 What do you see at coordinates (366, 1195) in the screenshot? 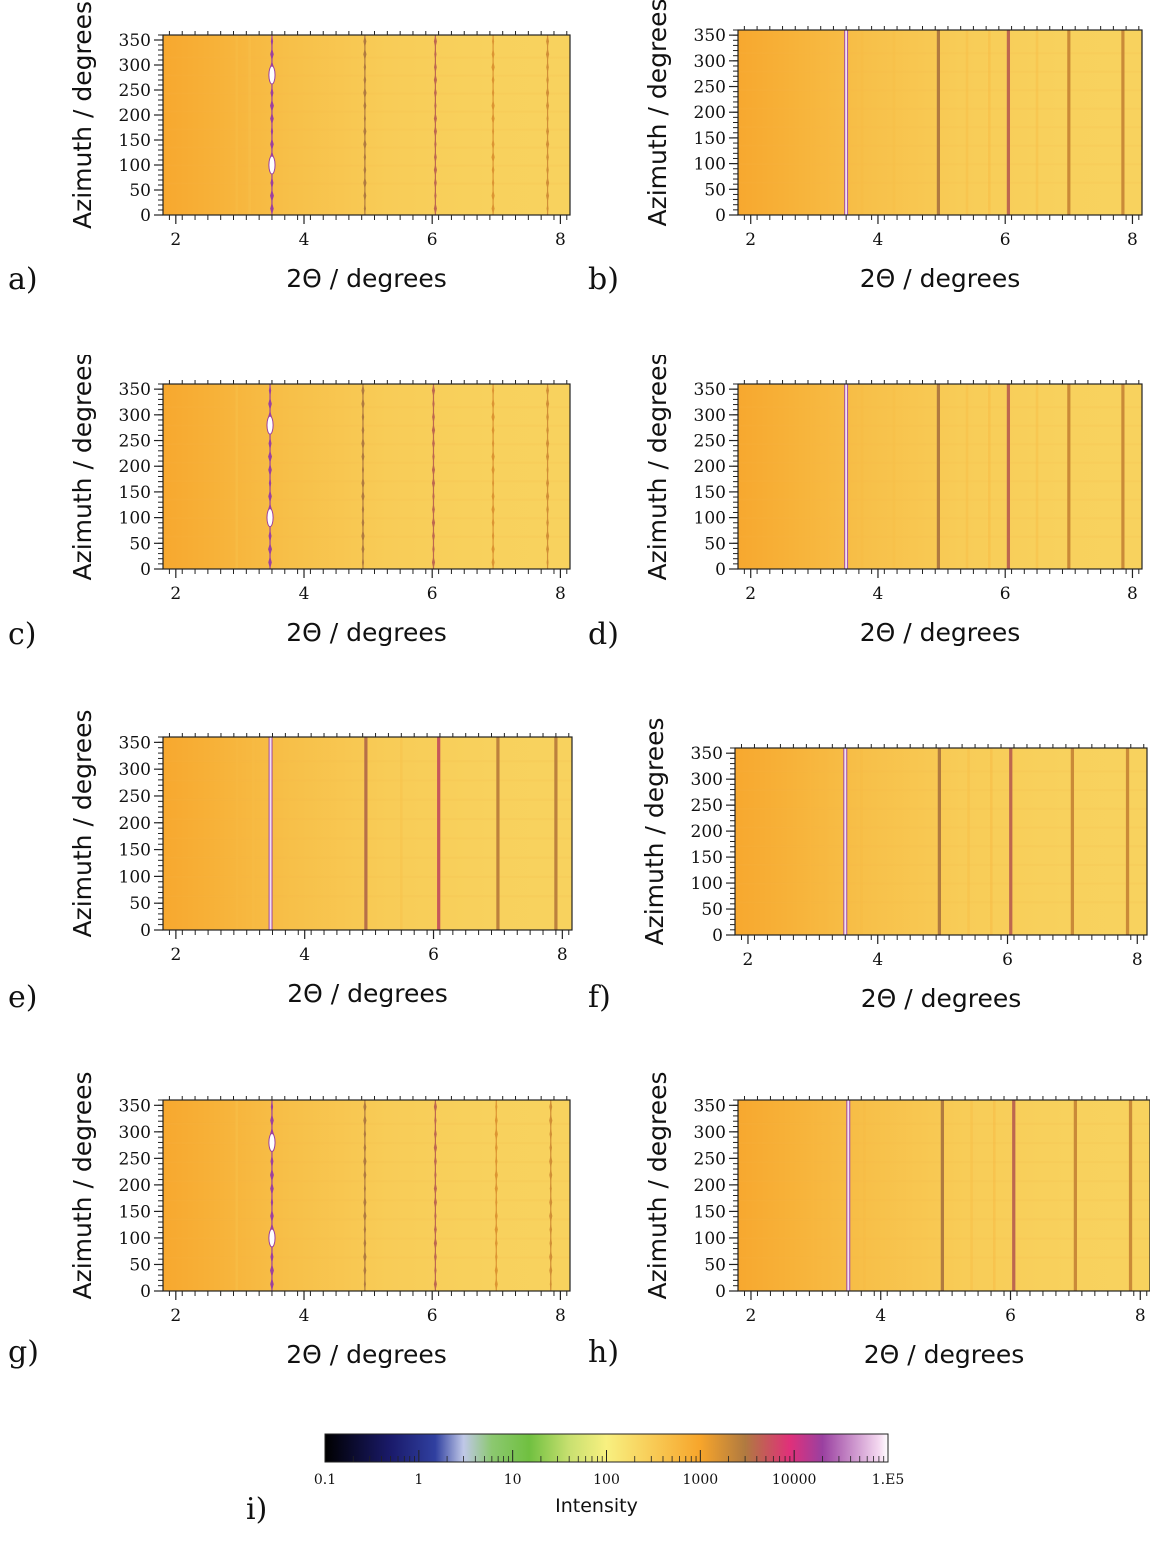
I see `heatmap-background` at bounding box center [366, 1195].